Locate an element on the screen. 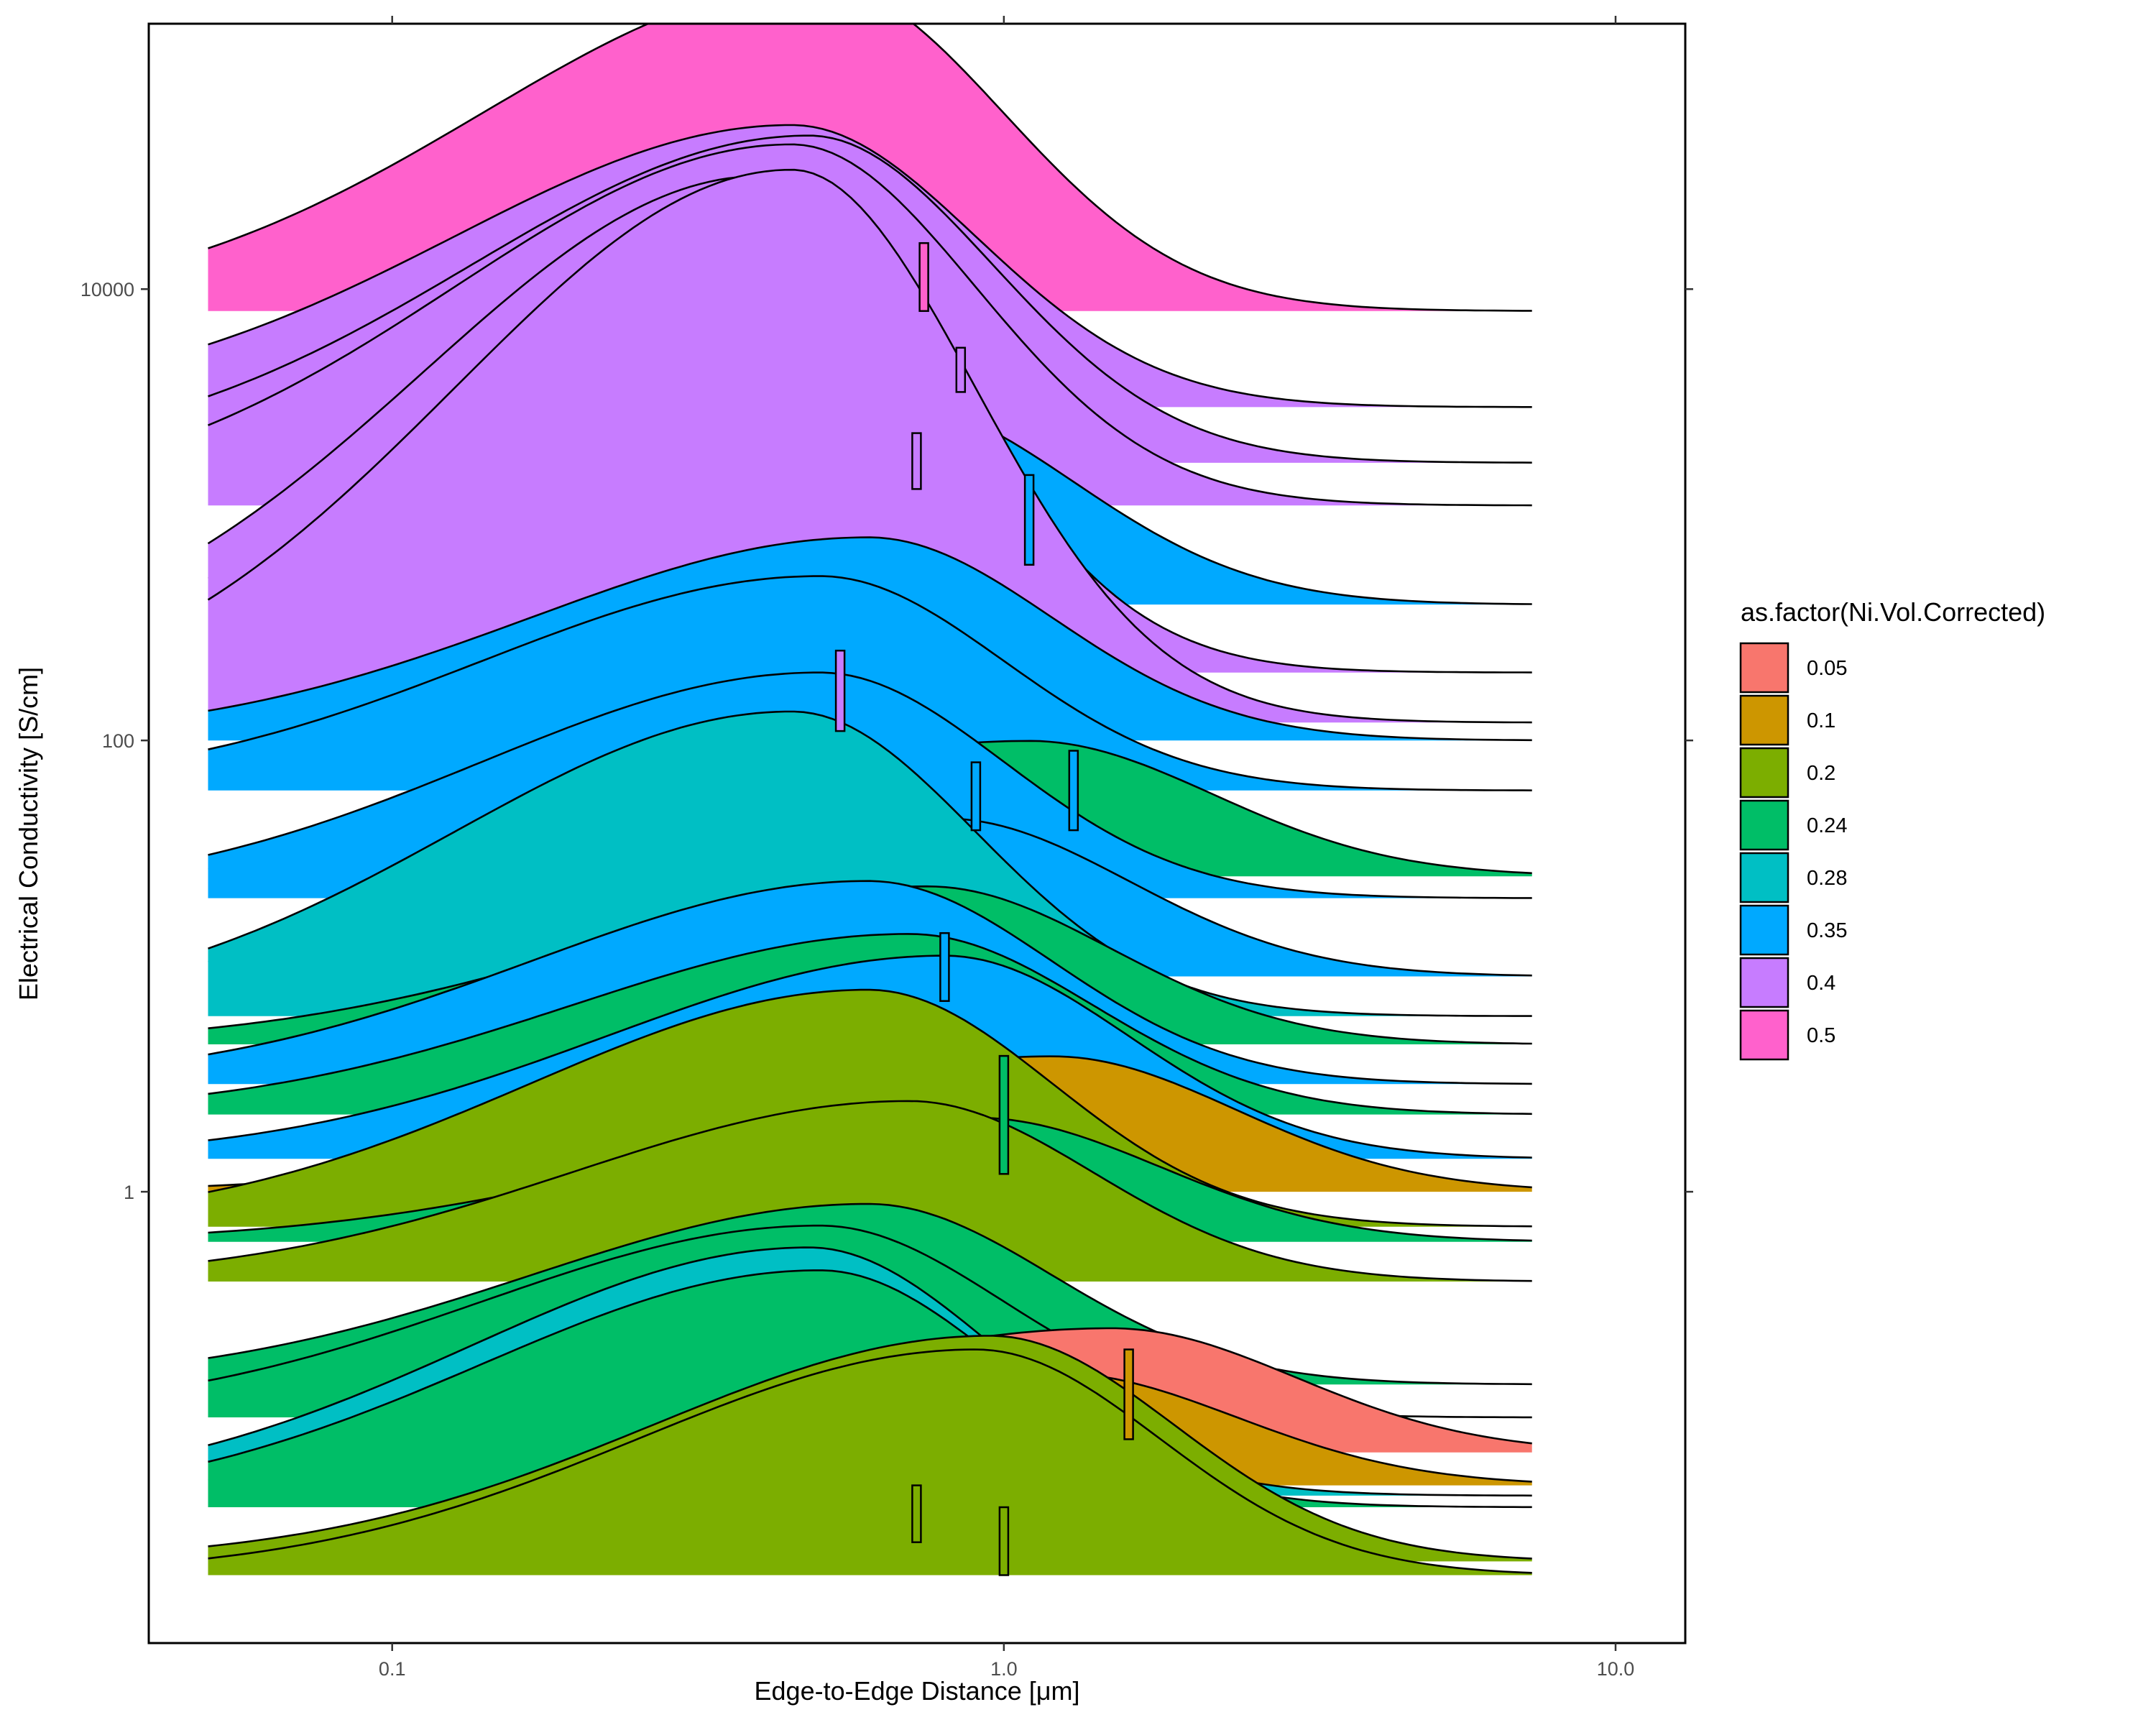 The width and height of the screenshot is (2156, 1725). ridge-fill-0.28 is located at coordinates (870, 864).